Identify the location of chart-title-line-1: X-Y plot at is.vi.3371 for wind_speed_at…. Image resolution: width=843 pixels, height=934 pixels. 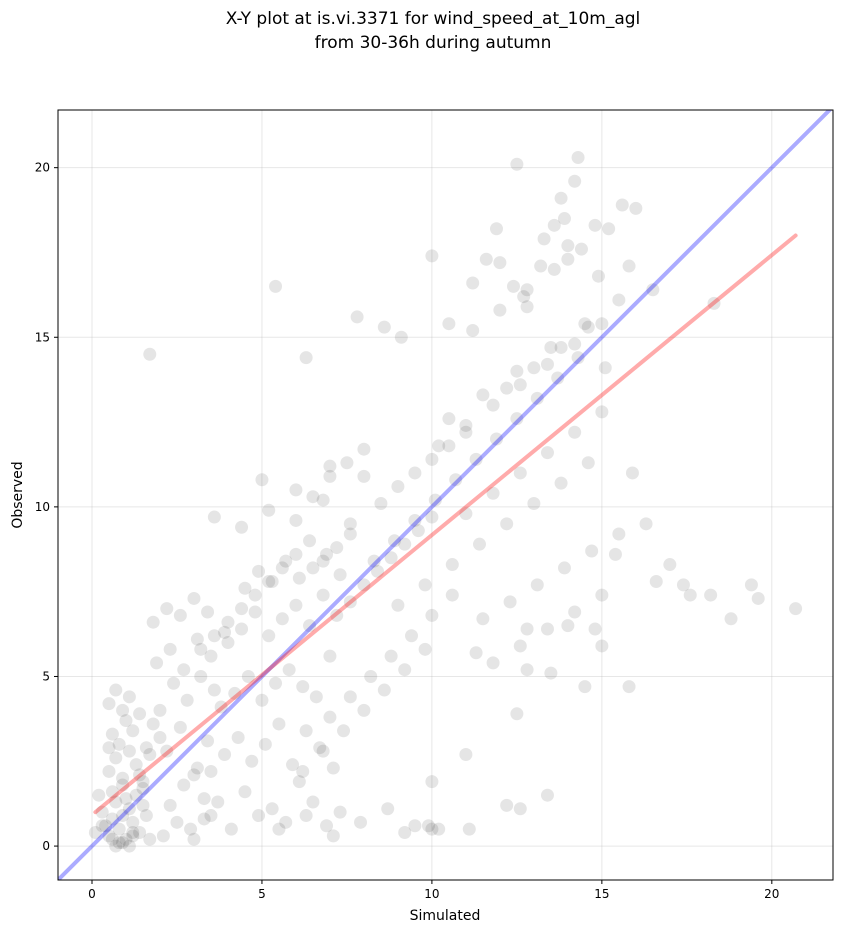
(433, 19).